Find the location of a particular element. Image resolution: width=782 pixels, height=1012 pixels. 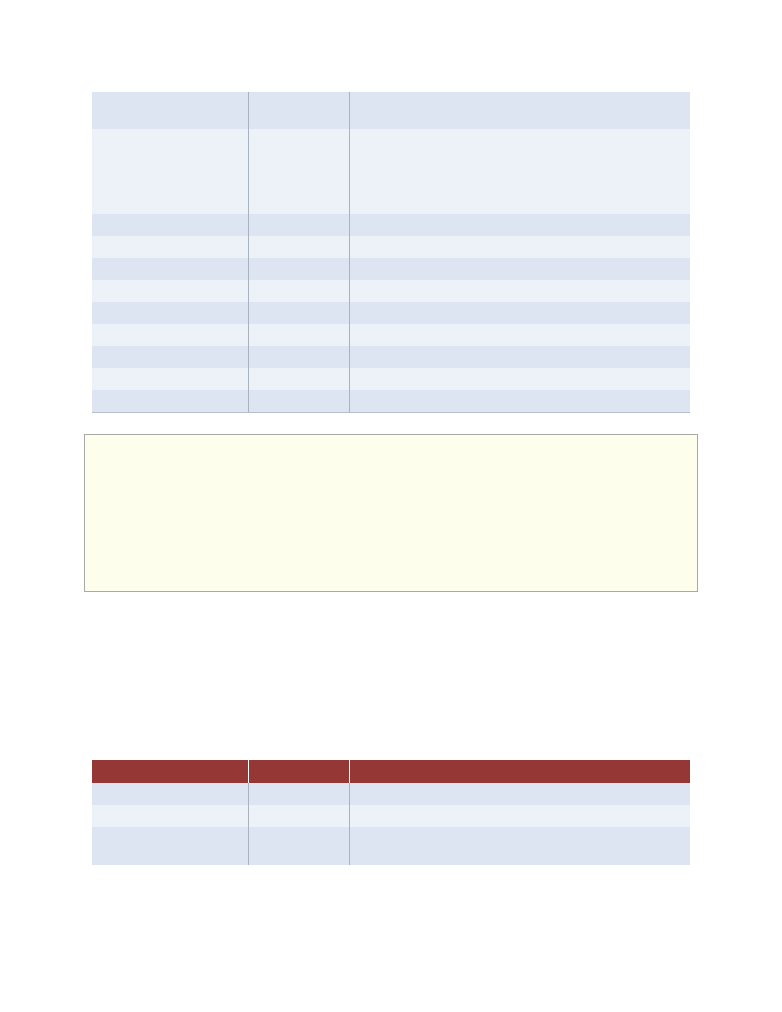

note-box is located at coordinates (391, 513).